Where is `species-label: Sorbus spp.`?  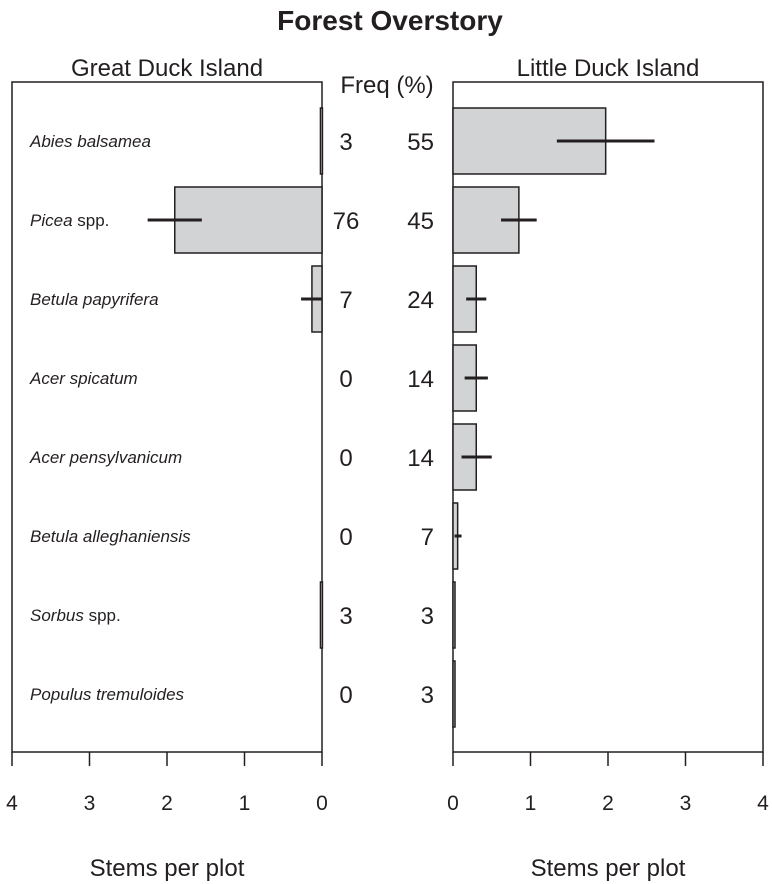 species-label: Sorbus spp. is located at coordinates (75, 615).